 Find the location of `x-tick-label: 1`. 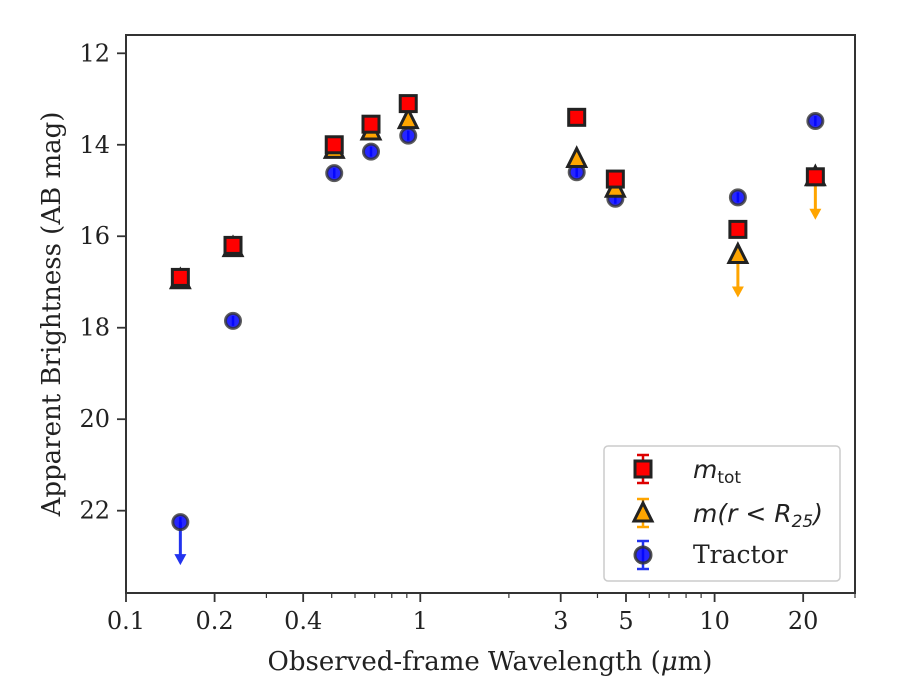

x-tick-label: 1 is located at coordinates (420, 621).